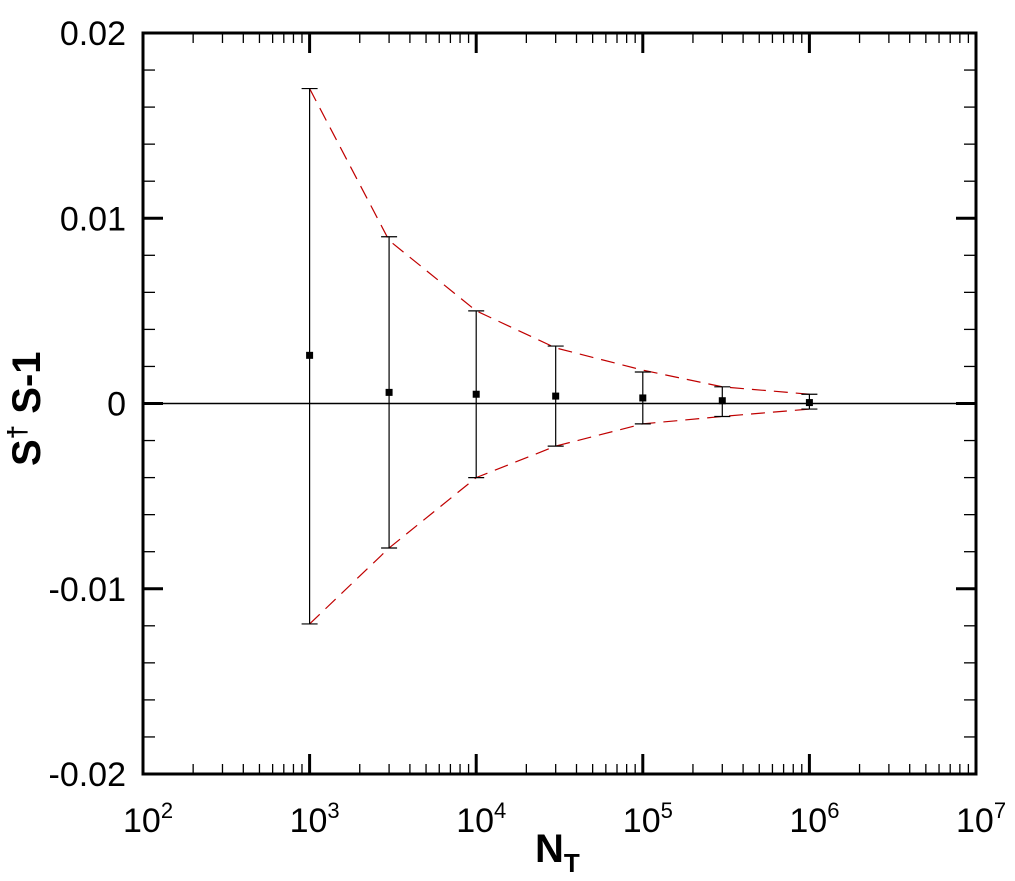  What do you see at coordinates (500, 810) in the screenshot?
I see `x-tick-exponent: 4` at bounding box center [500, 810].